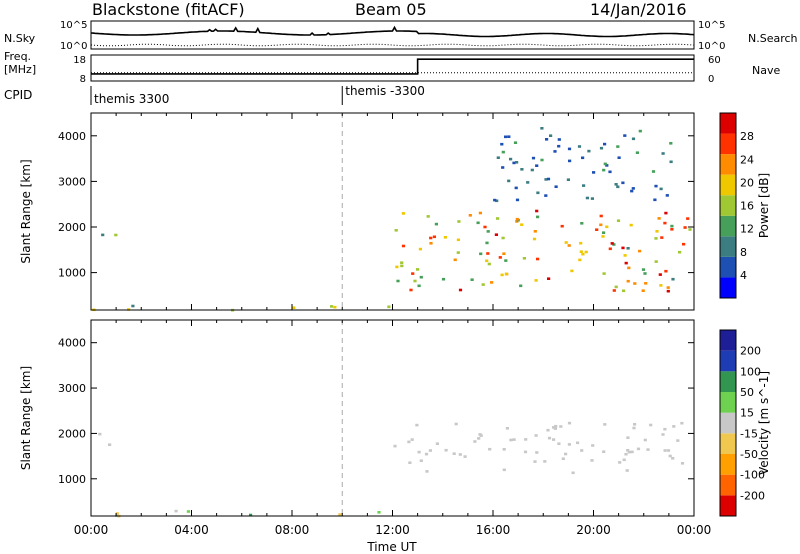 This screenshot has height=554, width=800. What do you see at coordinates (747, 136) in the screenshot?
I see `colorbar-tick-label: 28` at bounding box center [747, 136].